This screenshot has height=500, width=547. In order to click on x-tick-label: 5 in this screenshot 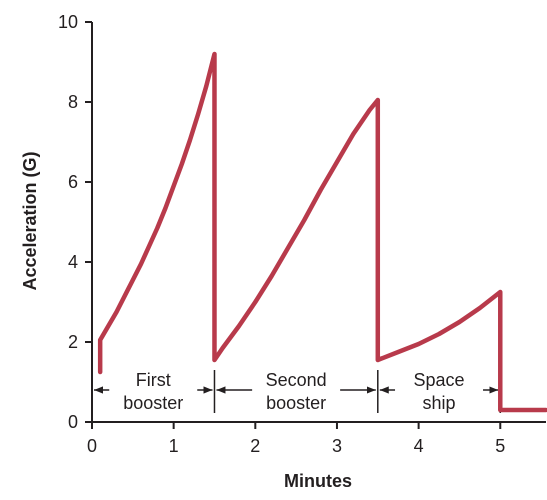, I will do `click(500, 446)`.